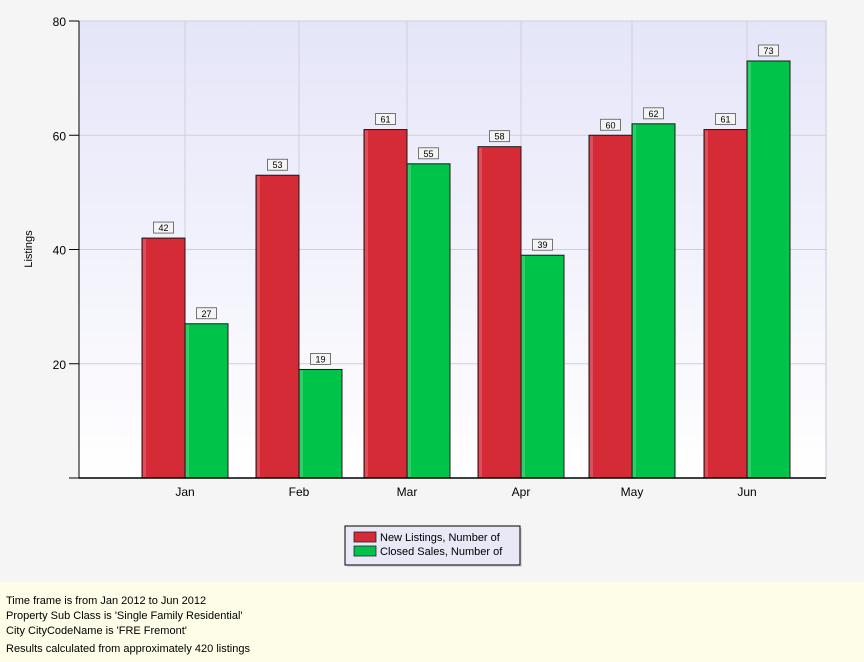 The height and width of the screenshot is (662, 864). What do you see at coordinates (768, 269) in the screenshot?
I see `bar-closed-sales-jun` at bounding box center [768, 269].